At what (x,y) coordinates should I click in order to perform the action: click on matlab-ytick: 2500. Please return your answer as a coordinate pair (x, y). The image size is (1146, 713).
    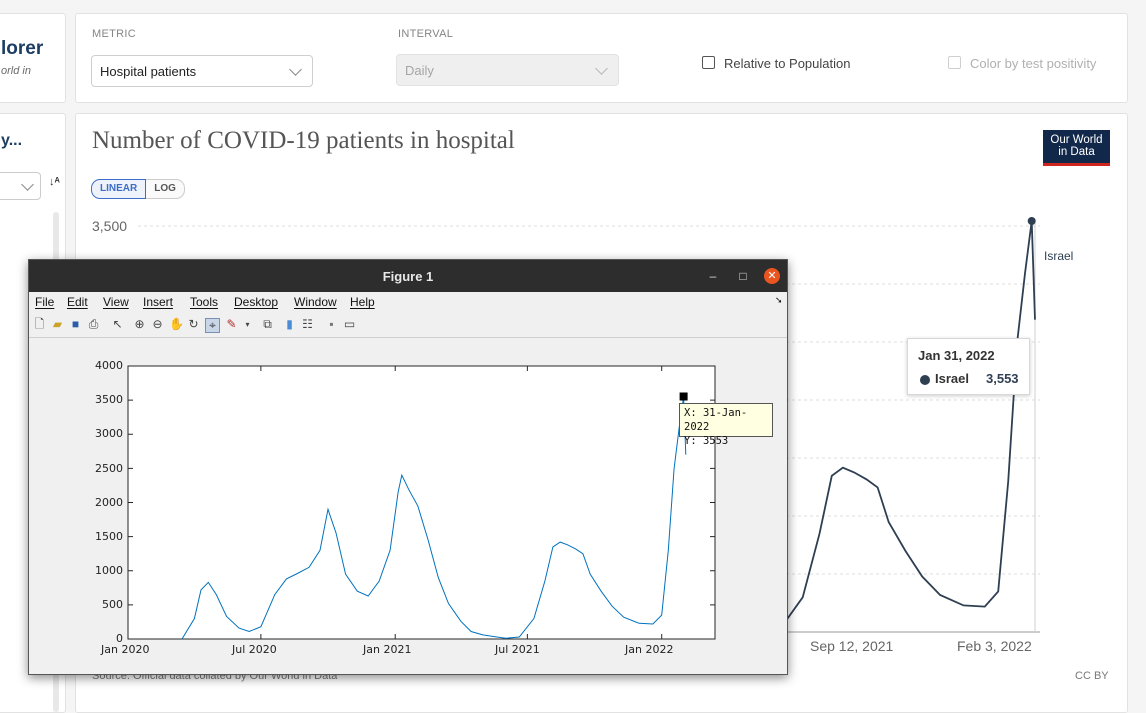
    Looking at the image, I should click on (109, 468).